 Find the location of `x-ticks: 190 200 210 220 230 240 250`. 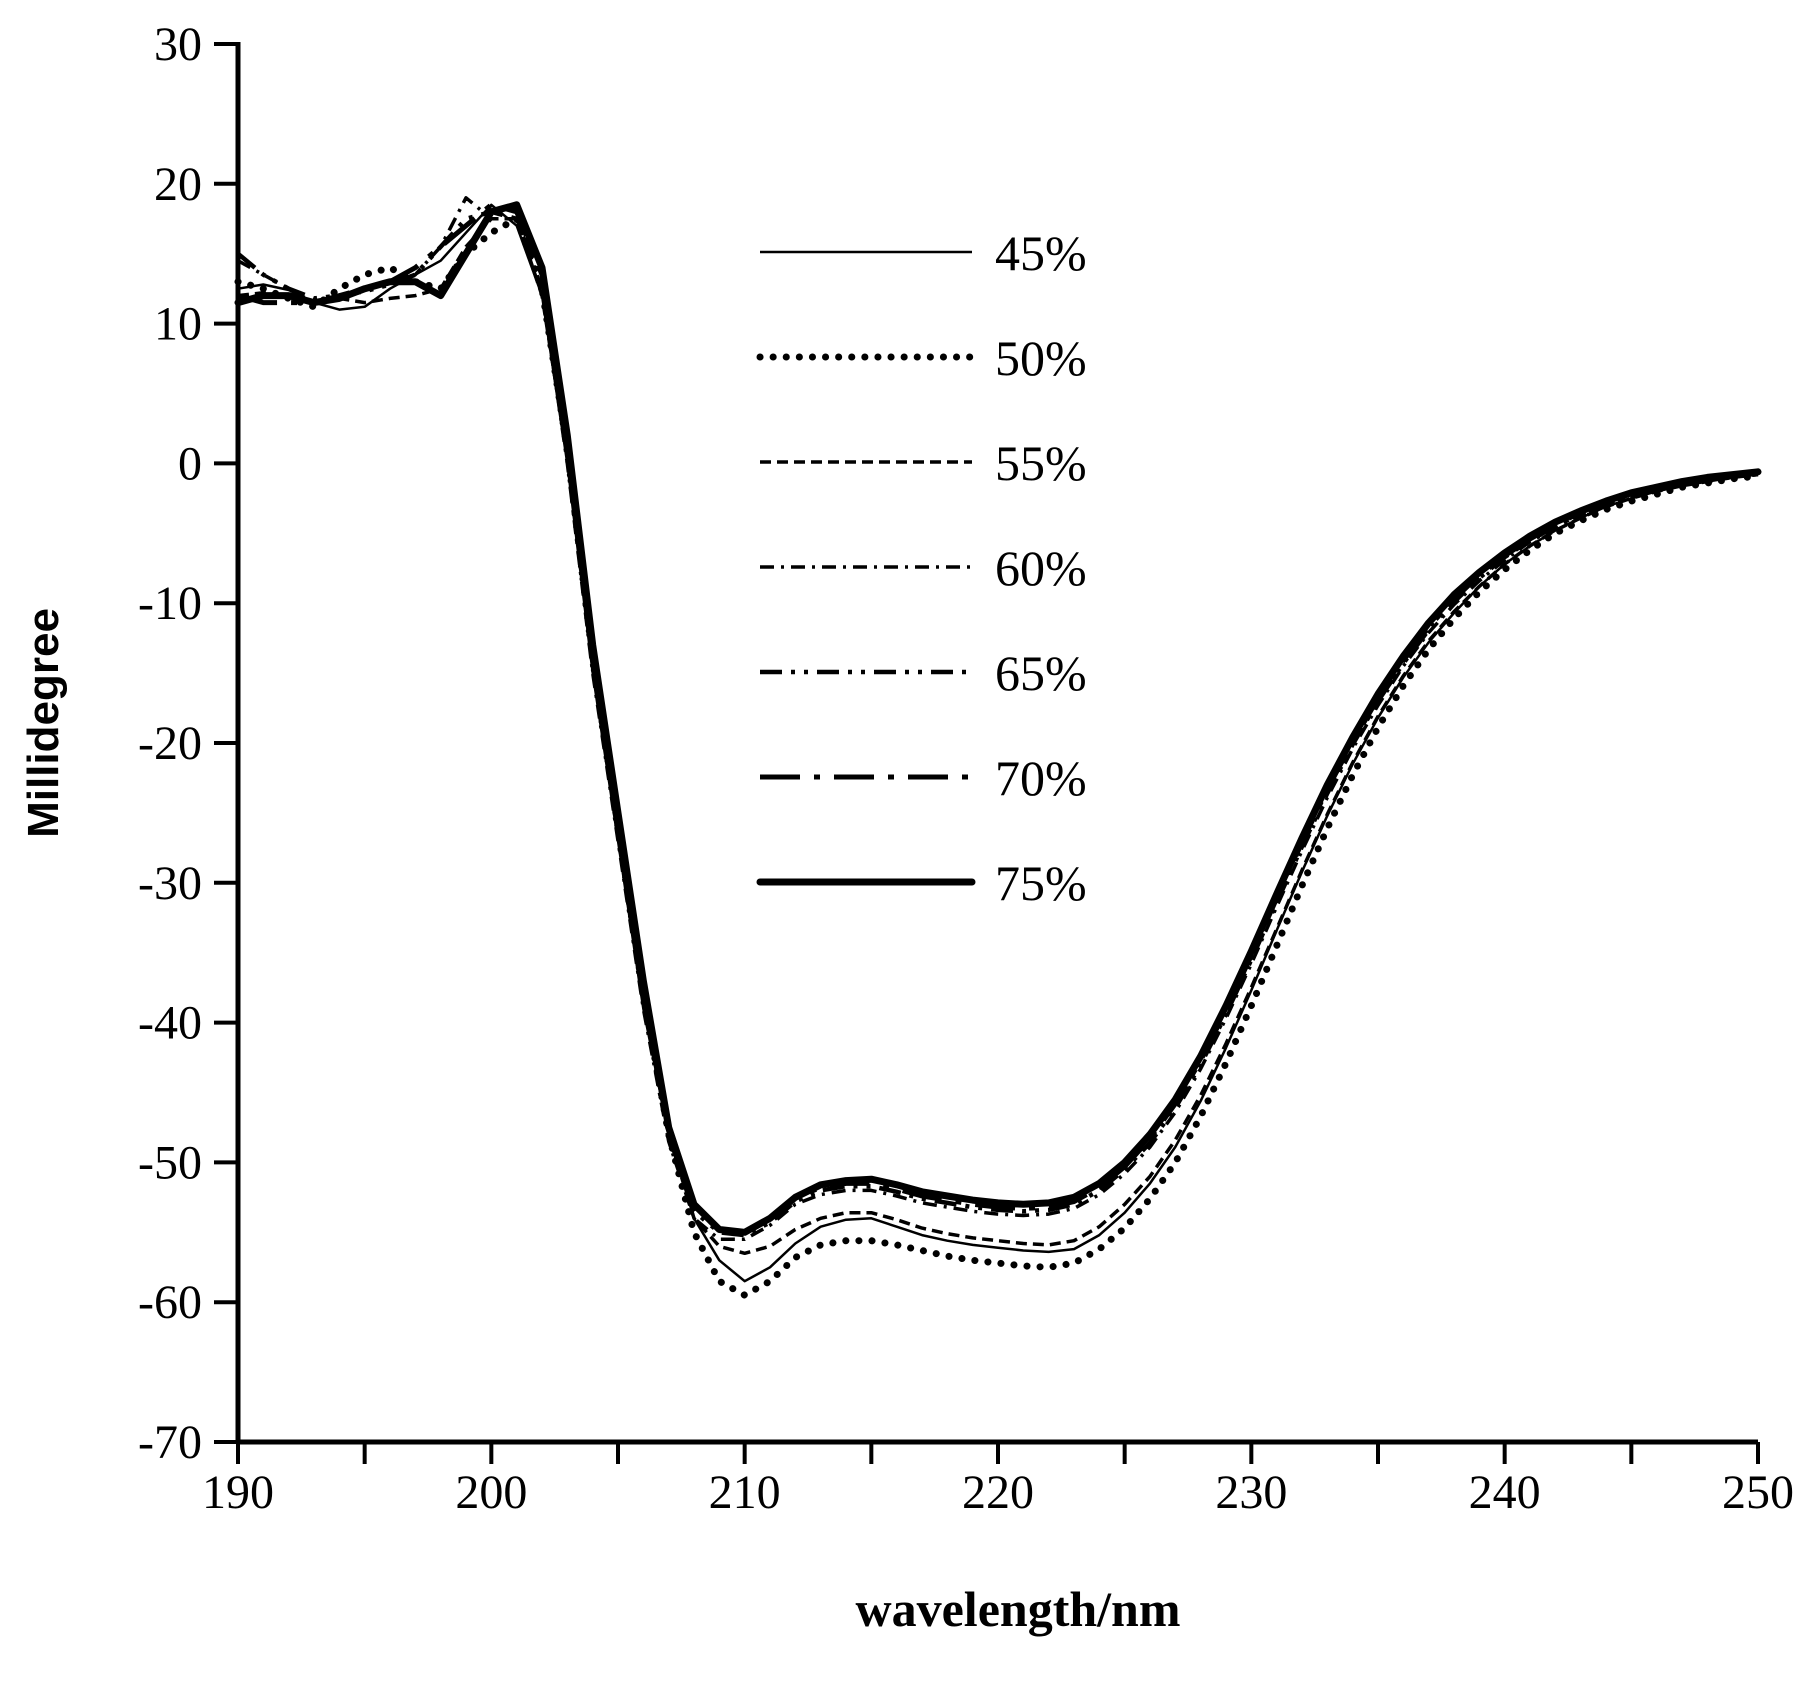

x-ticks: 190 200 210 220 230 240 250 is located at coordinates (998, 1480).